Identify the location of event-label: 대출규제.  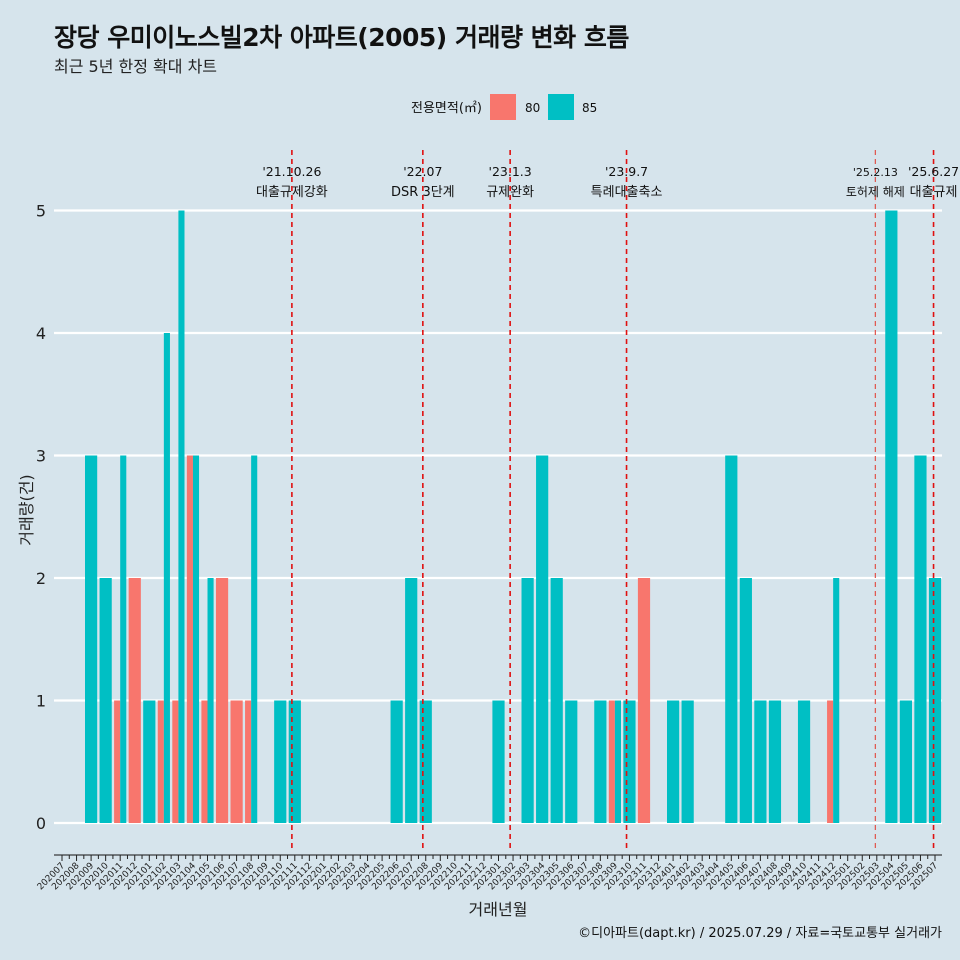
(934, 192).